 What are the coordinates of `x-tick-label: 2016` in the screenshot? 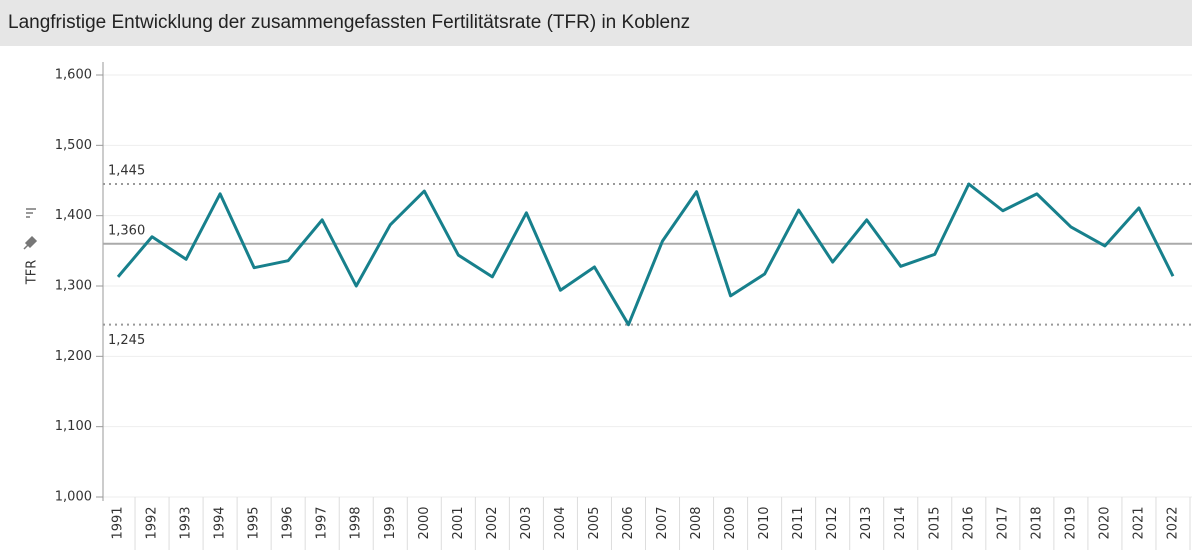 It's located at (968, 522).